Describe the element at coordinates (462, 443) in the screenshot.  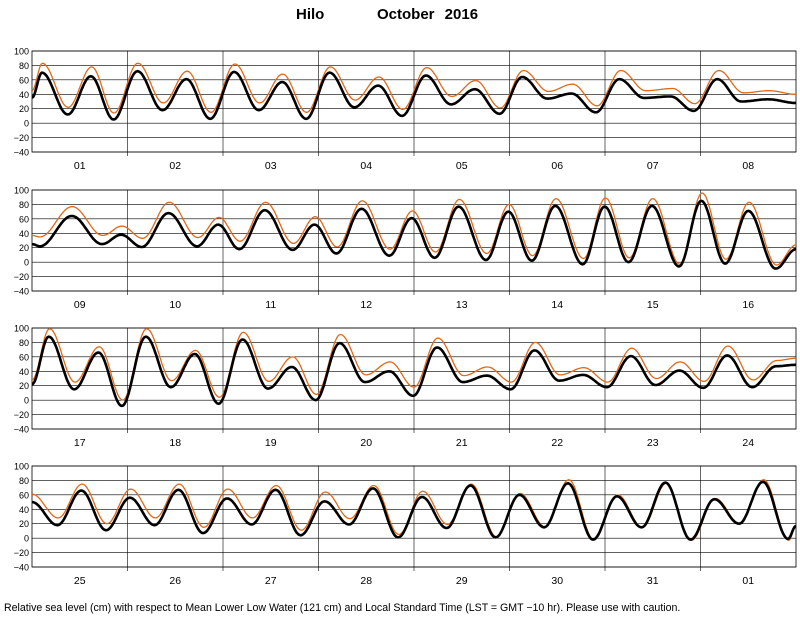
I see `day-label: 21` at that location.